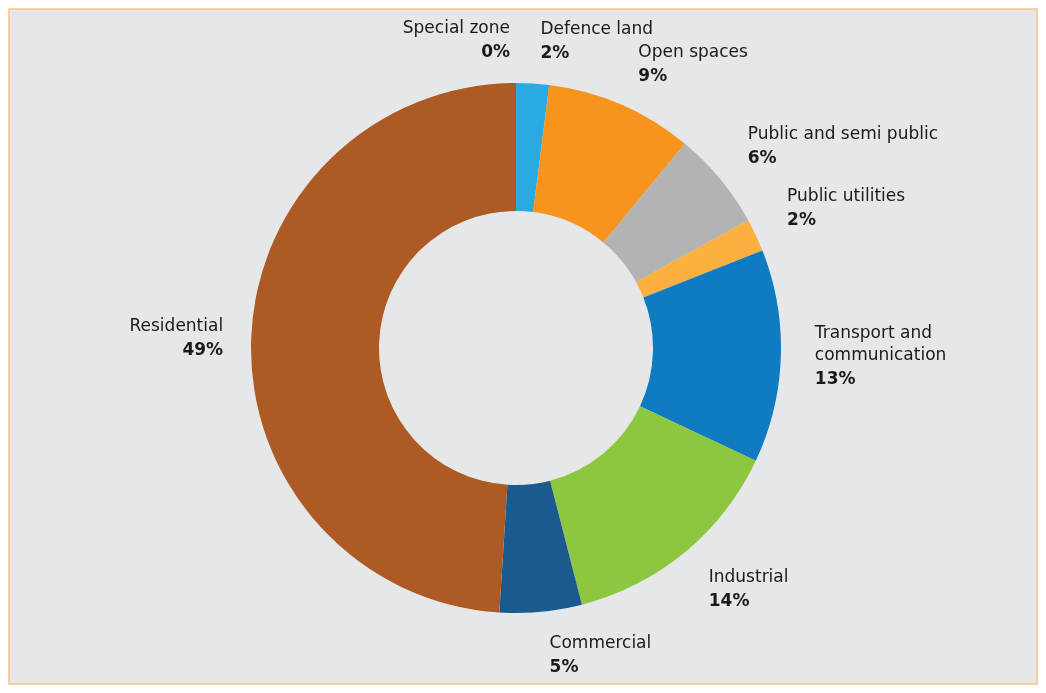 Image resolution: width=1046 pixels, height=693 pixels. I want to click on data-label: 6%, so click(762, 157).